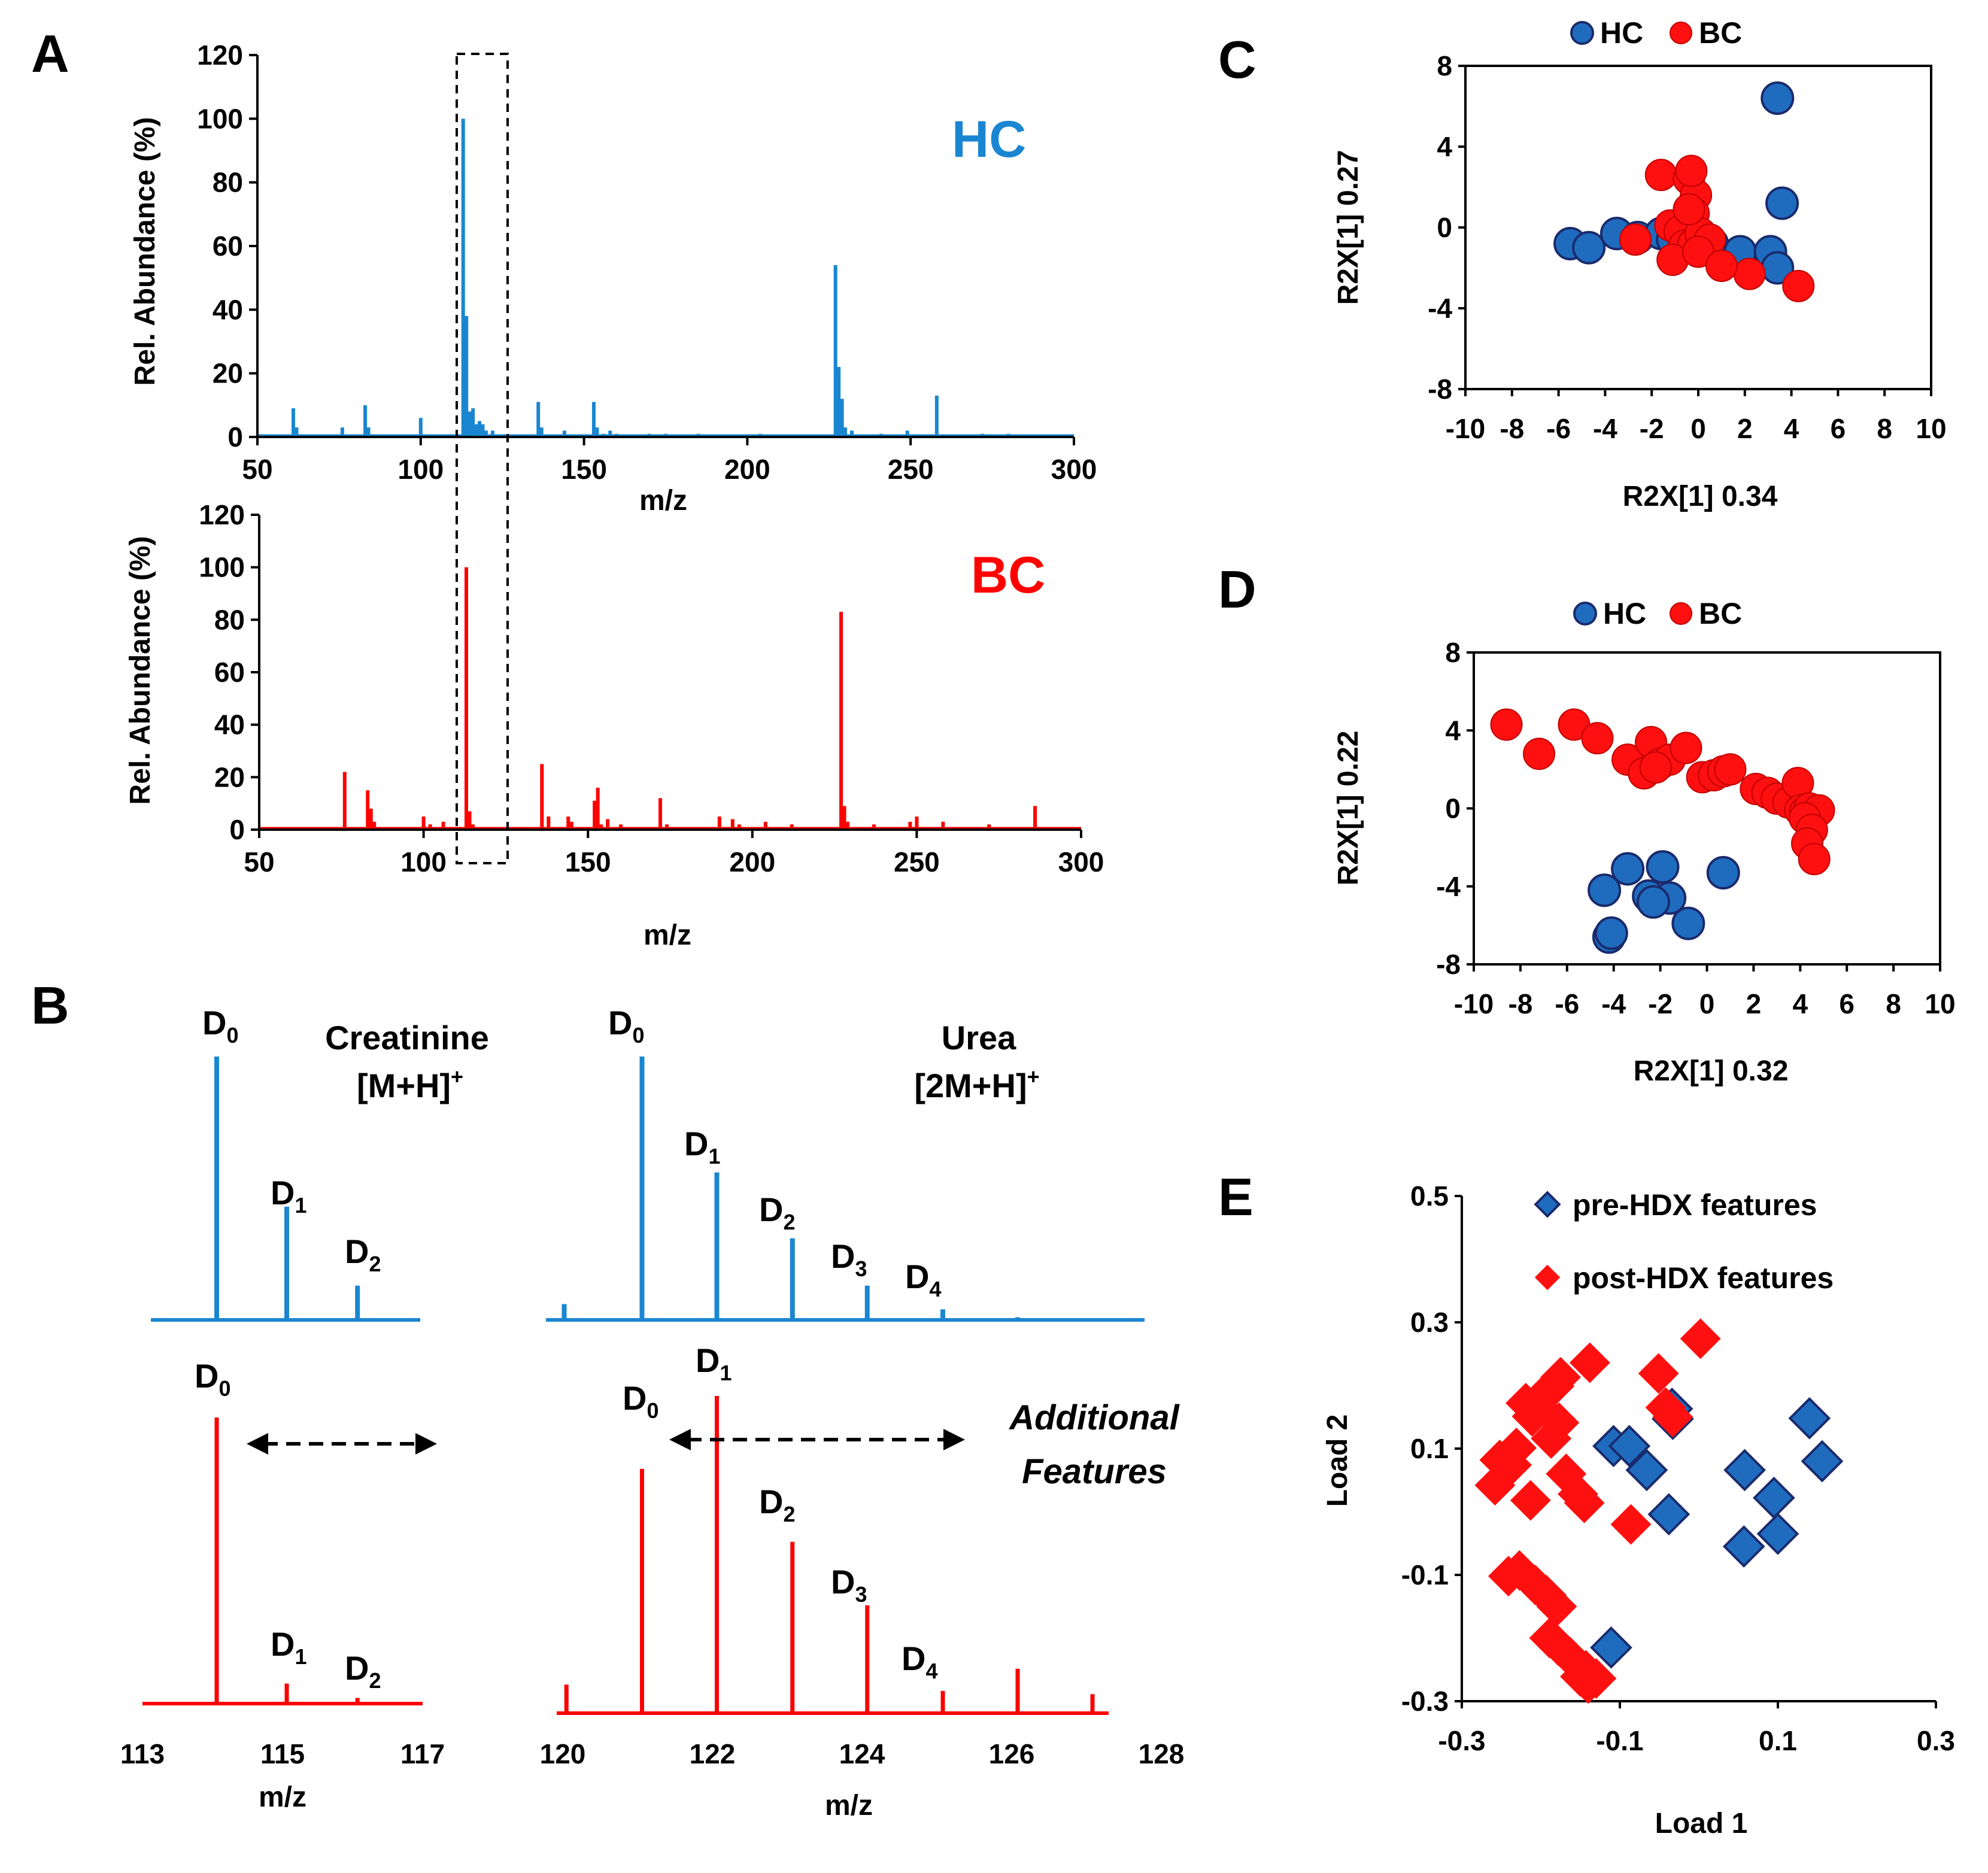 The width and height of the screenshot is (1988, 1873). What do you see at coordinates (1348, 808) in the screenshot?
I see `y-axis-title: R2X[1] 0.22` at bounding box center [1348, 808].